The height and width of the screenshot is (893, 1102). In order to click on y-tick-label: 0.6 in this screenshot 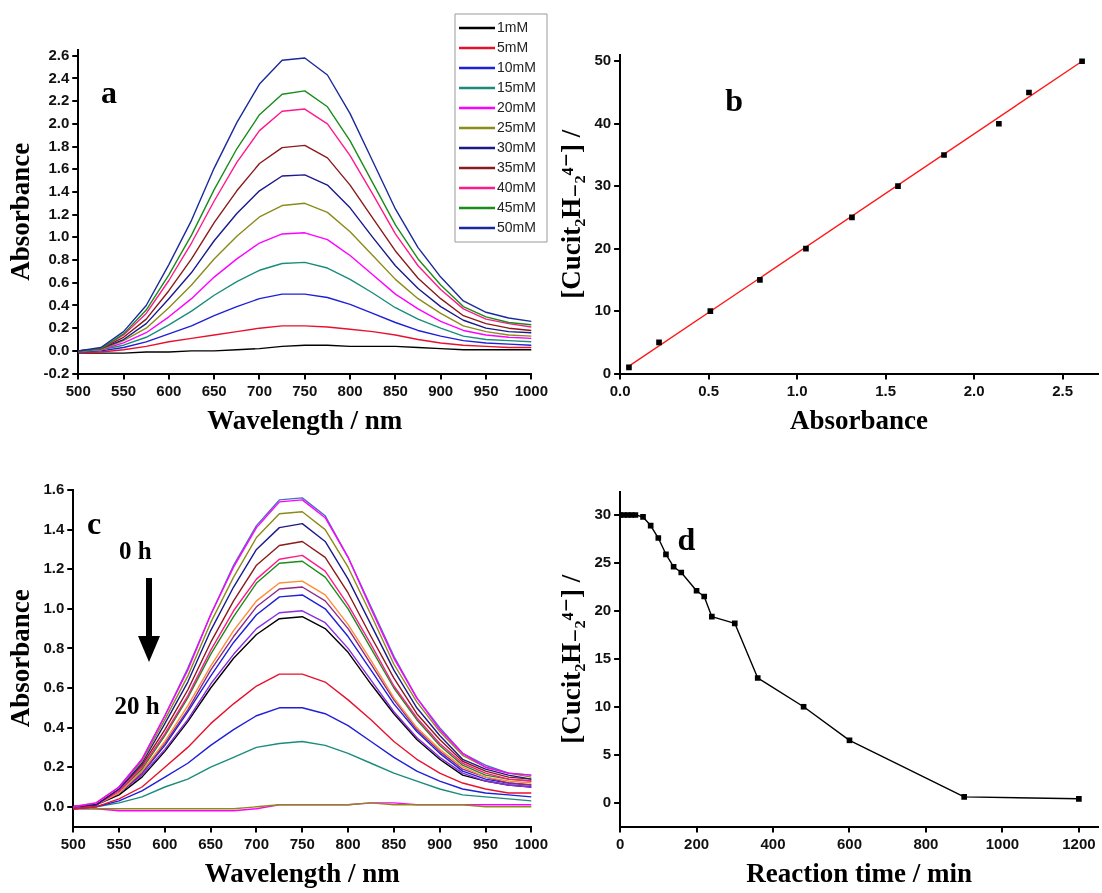, I will do `click(54, 687)`.